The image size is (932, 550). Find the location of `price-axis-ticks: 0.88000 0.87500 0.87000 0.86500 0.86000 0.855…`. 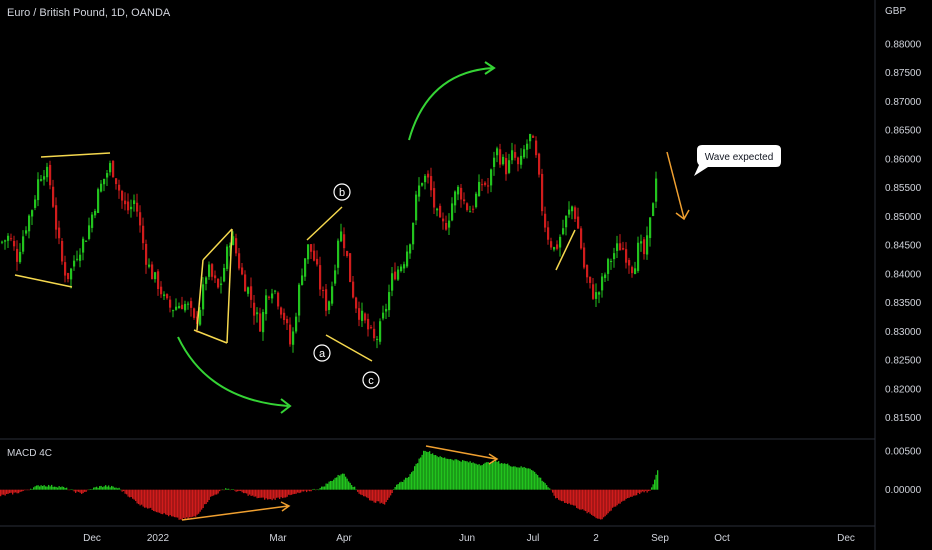

price-axis-ticks: 0.88000 0.87500 0.87000 0.86500 0.86000 0.855… is located at coordinates (903, 231).